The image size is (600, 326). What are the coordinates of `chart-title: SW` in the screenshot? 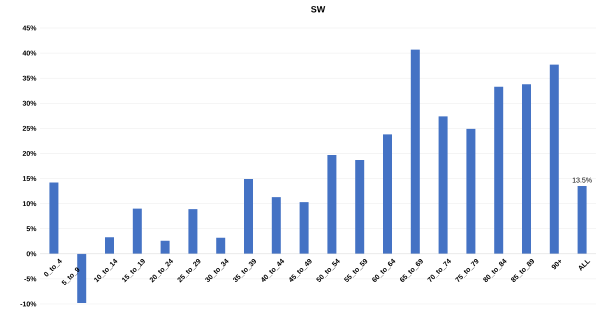 It's located at (318, 9).